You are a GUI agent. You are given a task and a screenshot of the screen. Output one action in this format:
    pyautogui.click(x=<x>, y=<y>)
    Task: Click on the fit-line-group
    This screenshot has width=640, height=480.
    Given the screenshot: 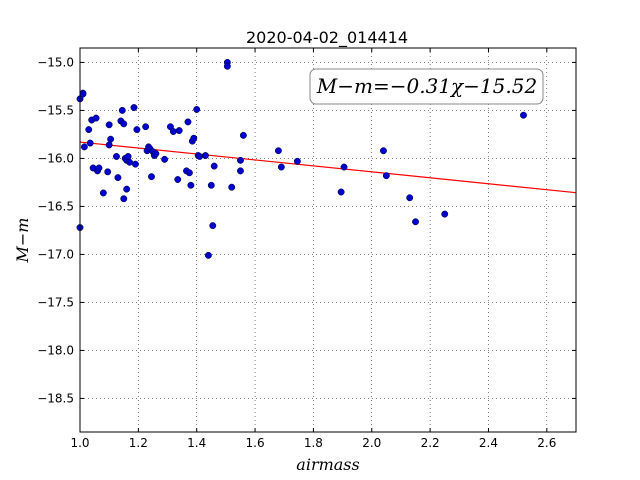 What is the action you would take?
    pyautogui.click(x=328, y=167)
    